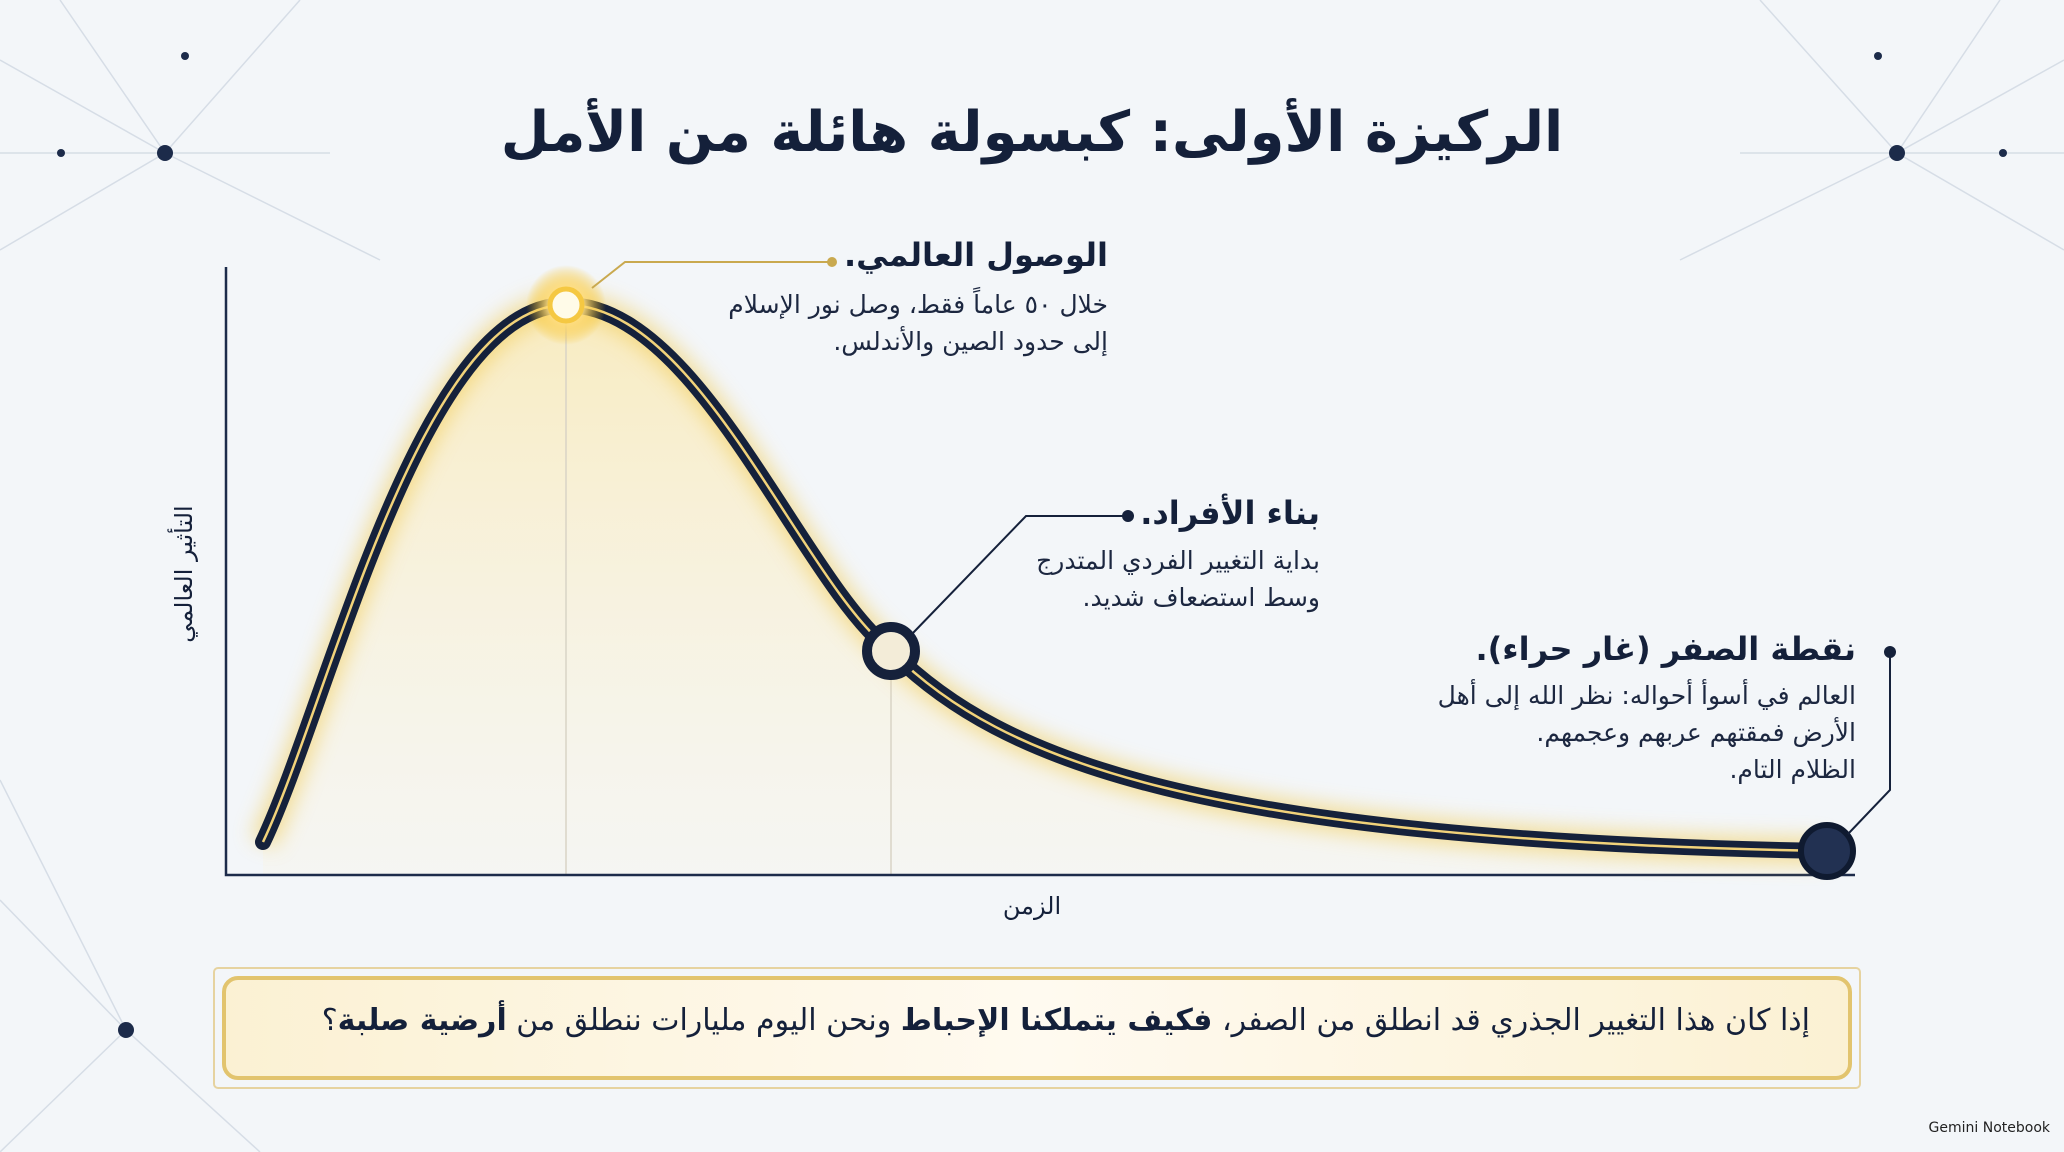 This screenshot has height=1152, width=2064. I want to click on annotation-heading: نقطة الصفر (غار حراء)., so click(1666, 649).